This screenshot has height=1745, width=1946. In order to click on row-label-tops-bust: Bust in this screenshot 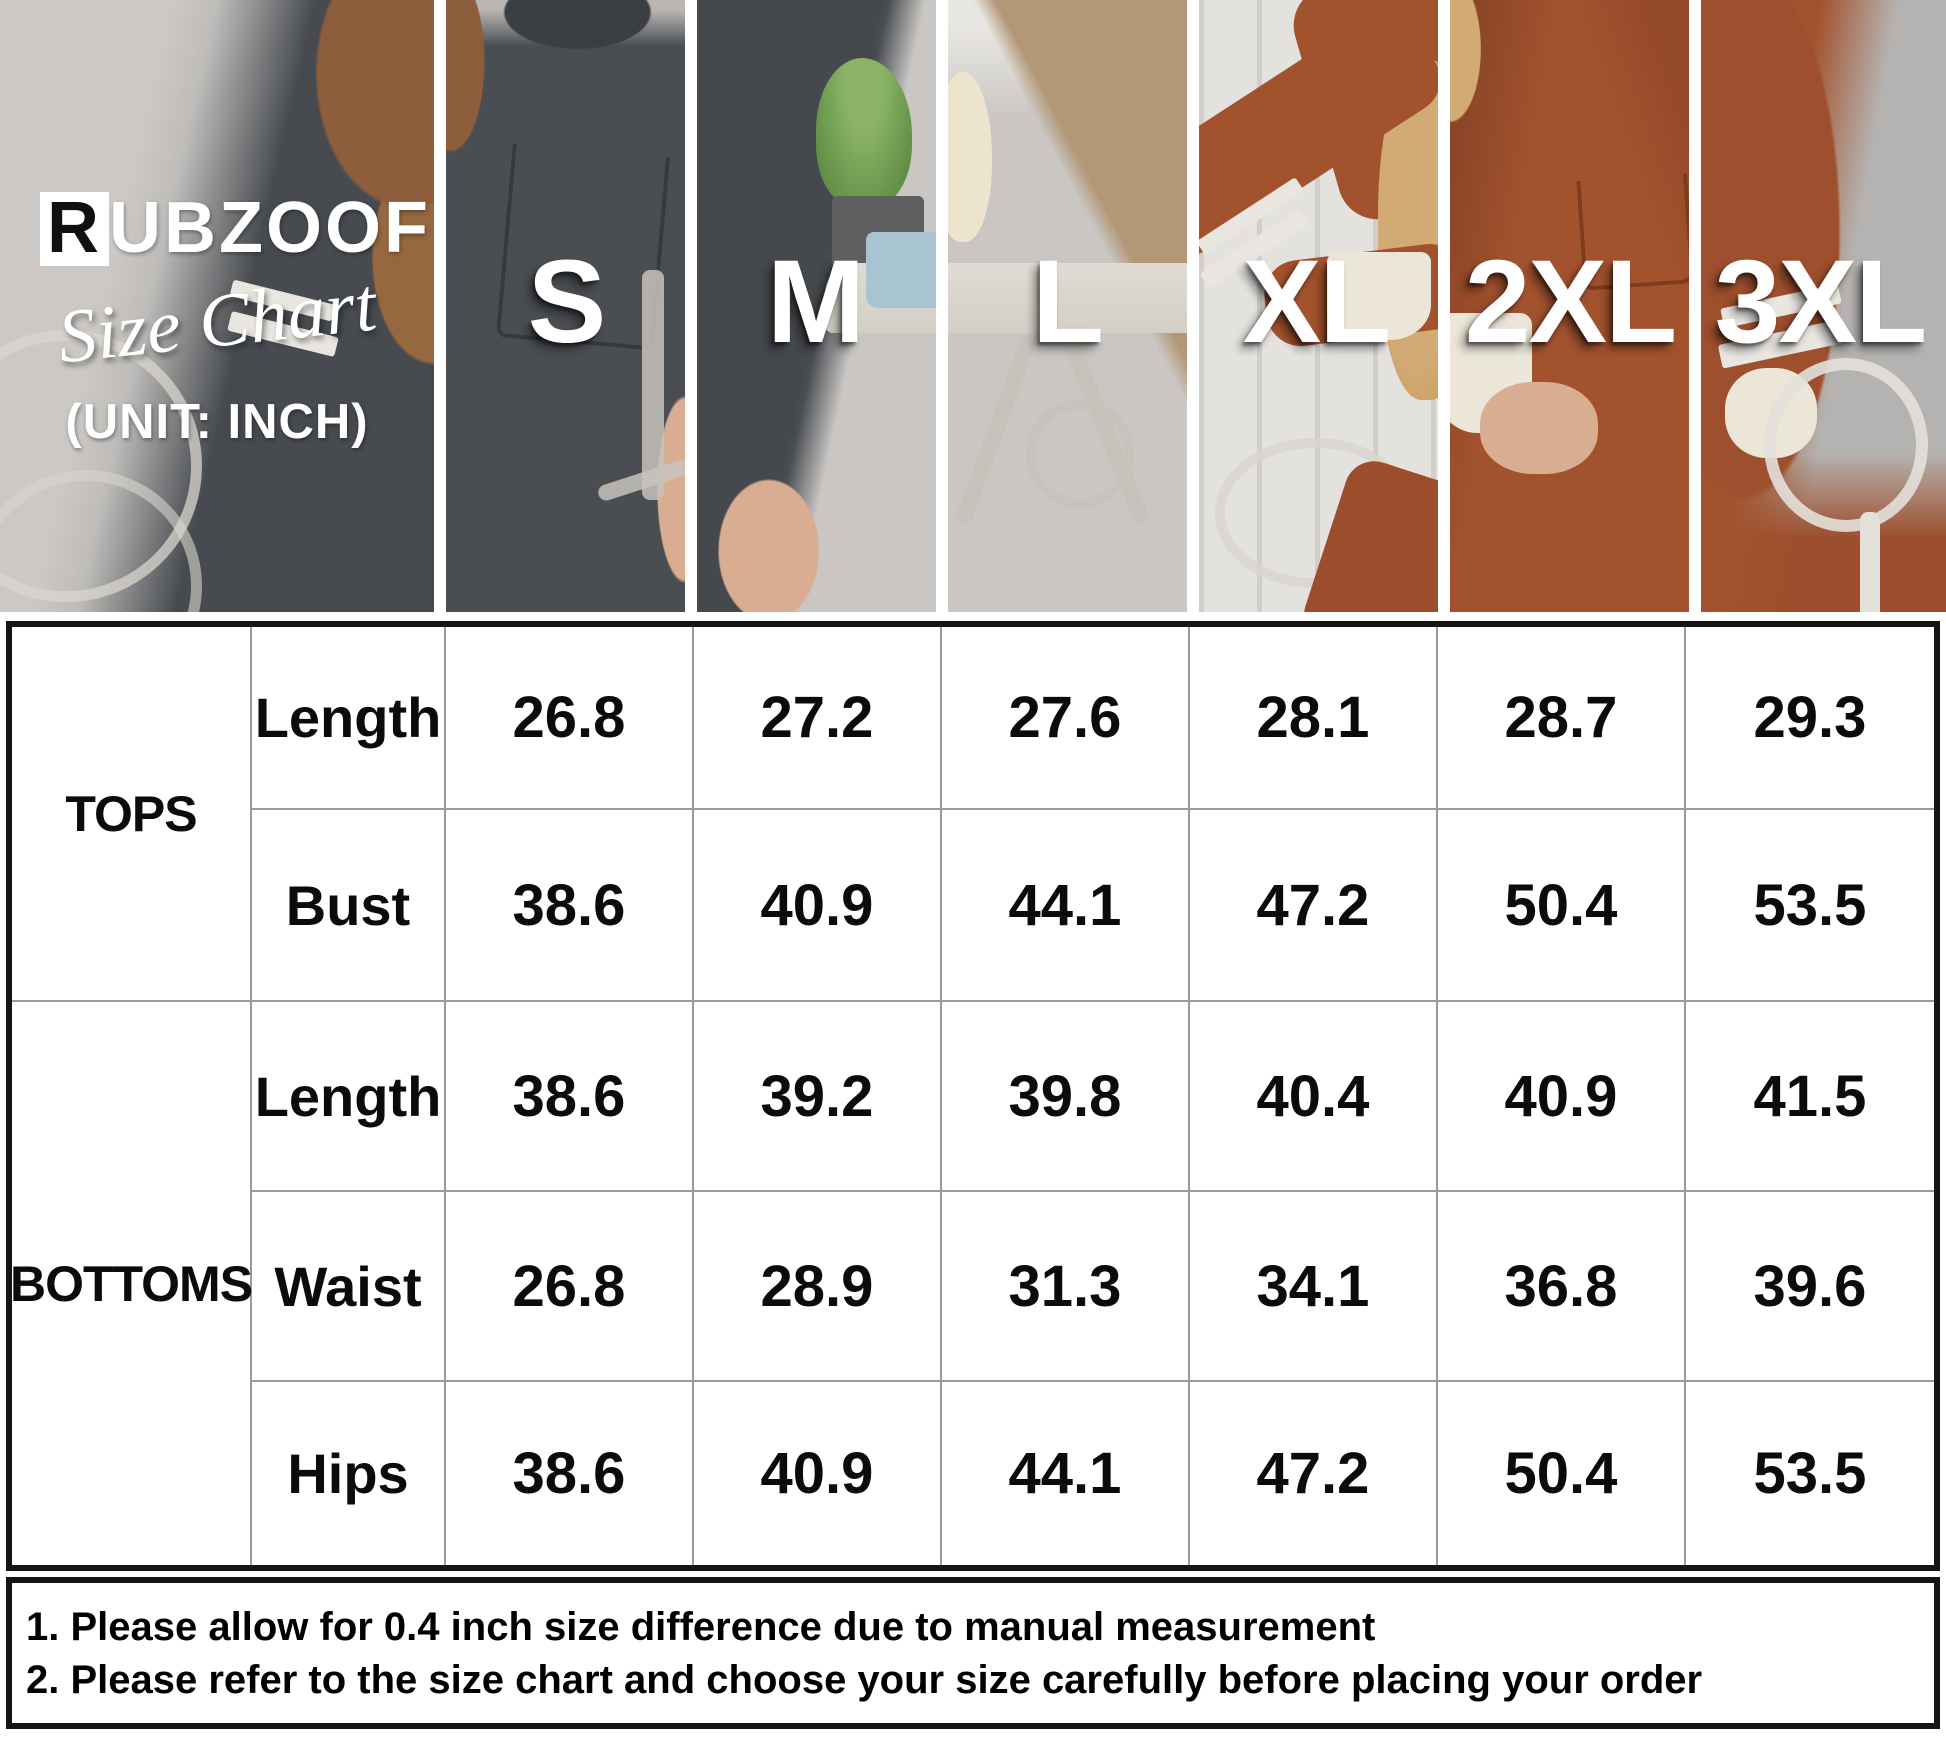, I will do `click(349, 906)`.